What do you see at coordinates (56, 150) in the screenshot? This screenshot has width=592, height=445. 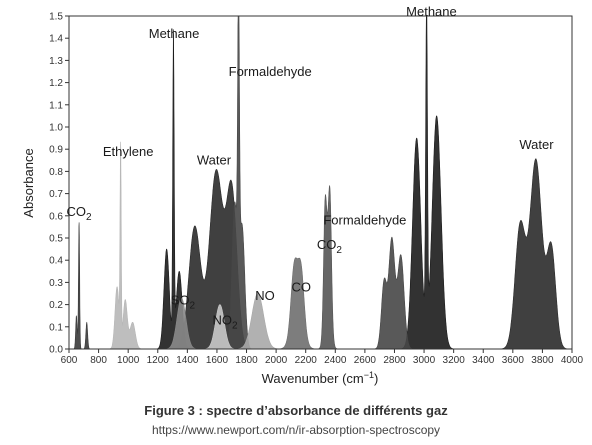 I see `y-tick-label: 0.9` at bounding box center [56, 150].